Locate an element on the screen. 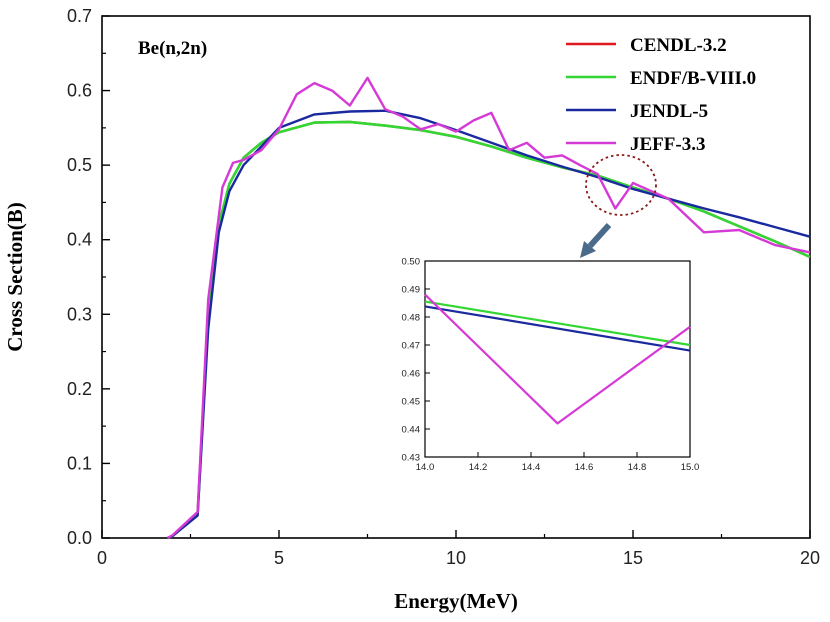  legend-label: ENDF/B-VIII.0 is located at coordinates (693, 78).